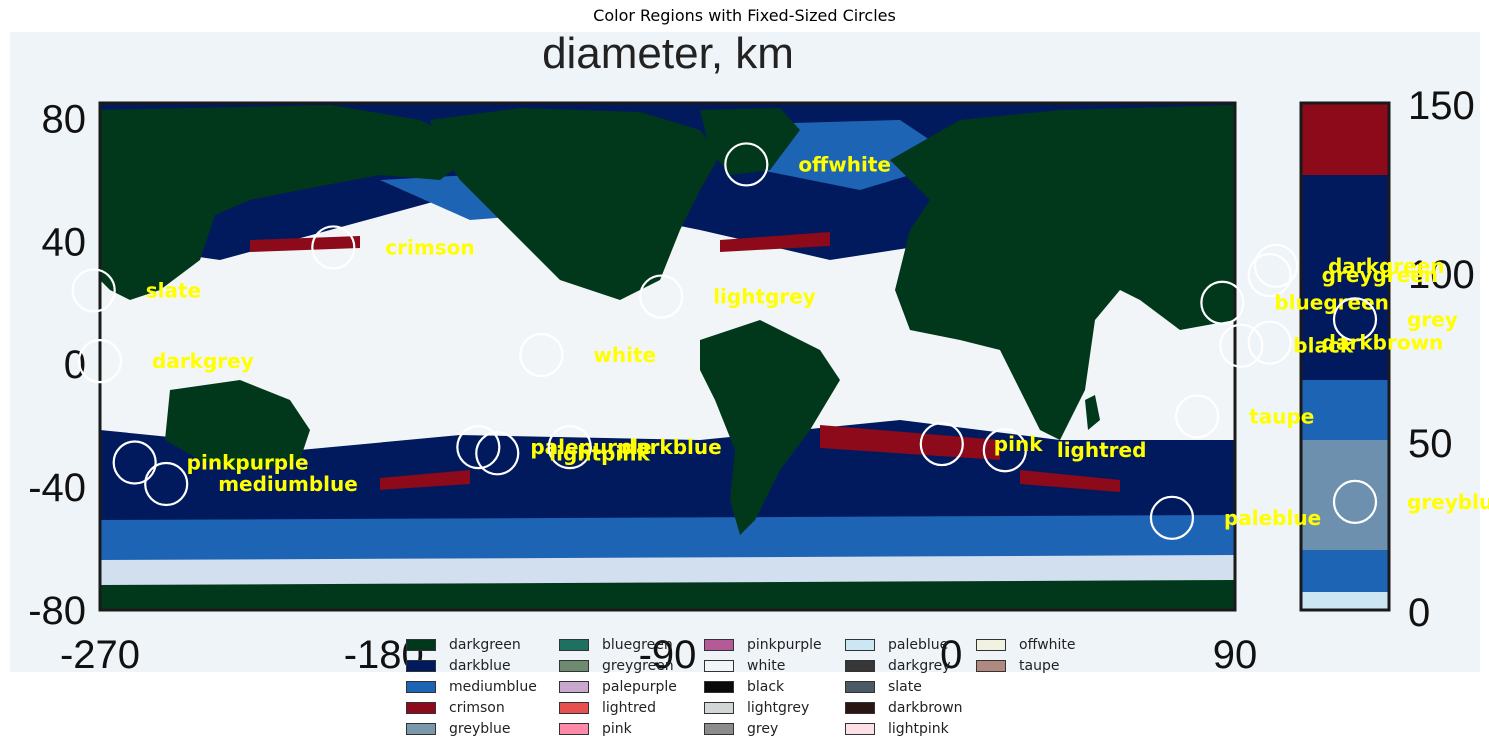 The height and width of the screenshot is (752, 1489). What do you see at coordinates (1281, 416) in the screenshot?
I see `region-label: taupe` at bounding box center [1281, 416].